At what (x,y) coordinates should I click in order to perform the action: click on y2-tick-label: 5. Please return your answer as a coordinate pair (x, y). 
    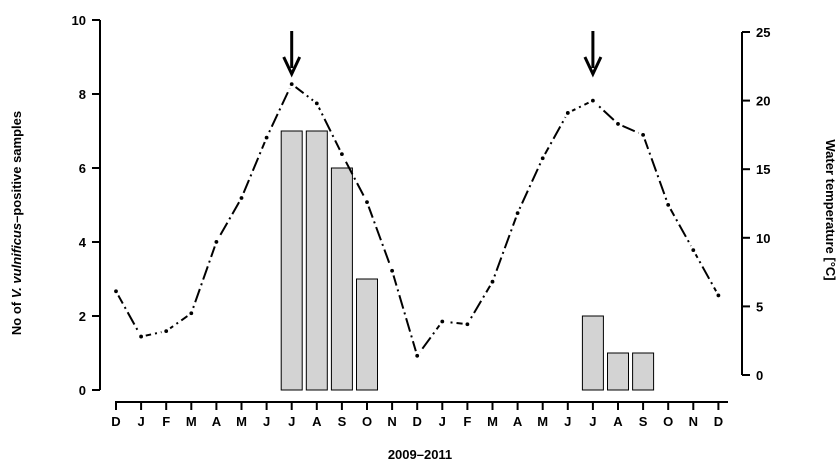
    Looking at the image, I should click on (759, 306).